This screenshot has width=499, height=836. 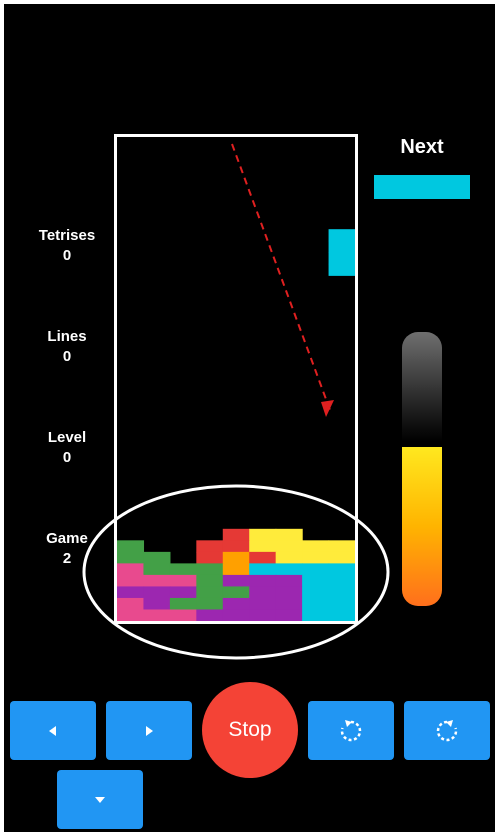 I want to click on next-label: Next, so click(x=422, y=147).